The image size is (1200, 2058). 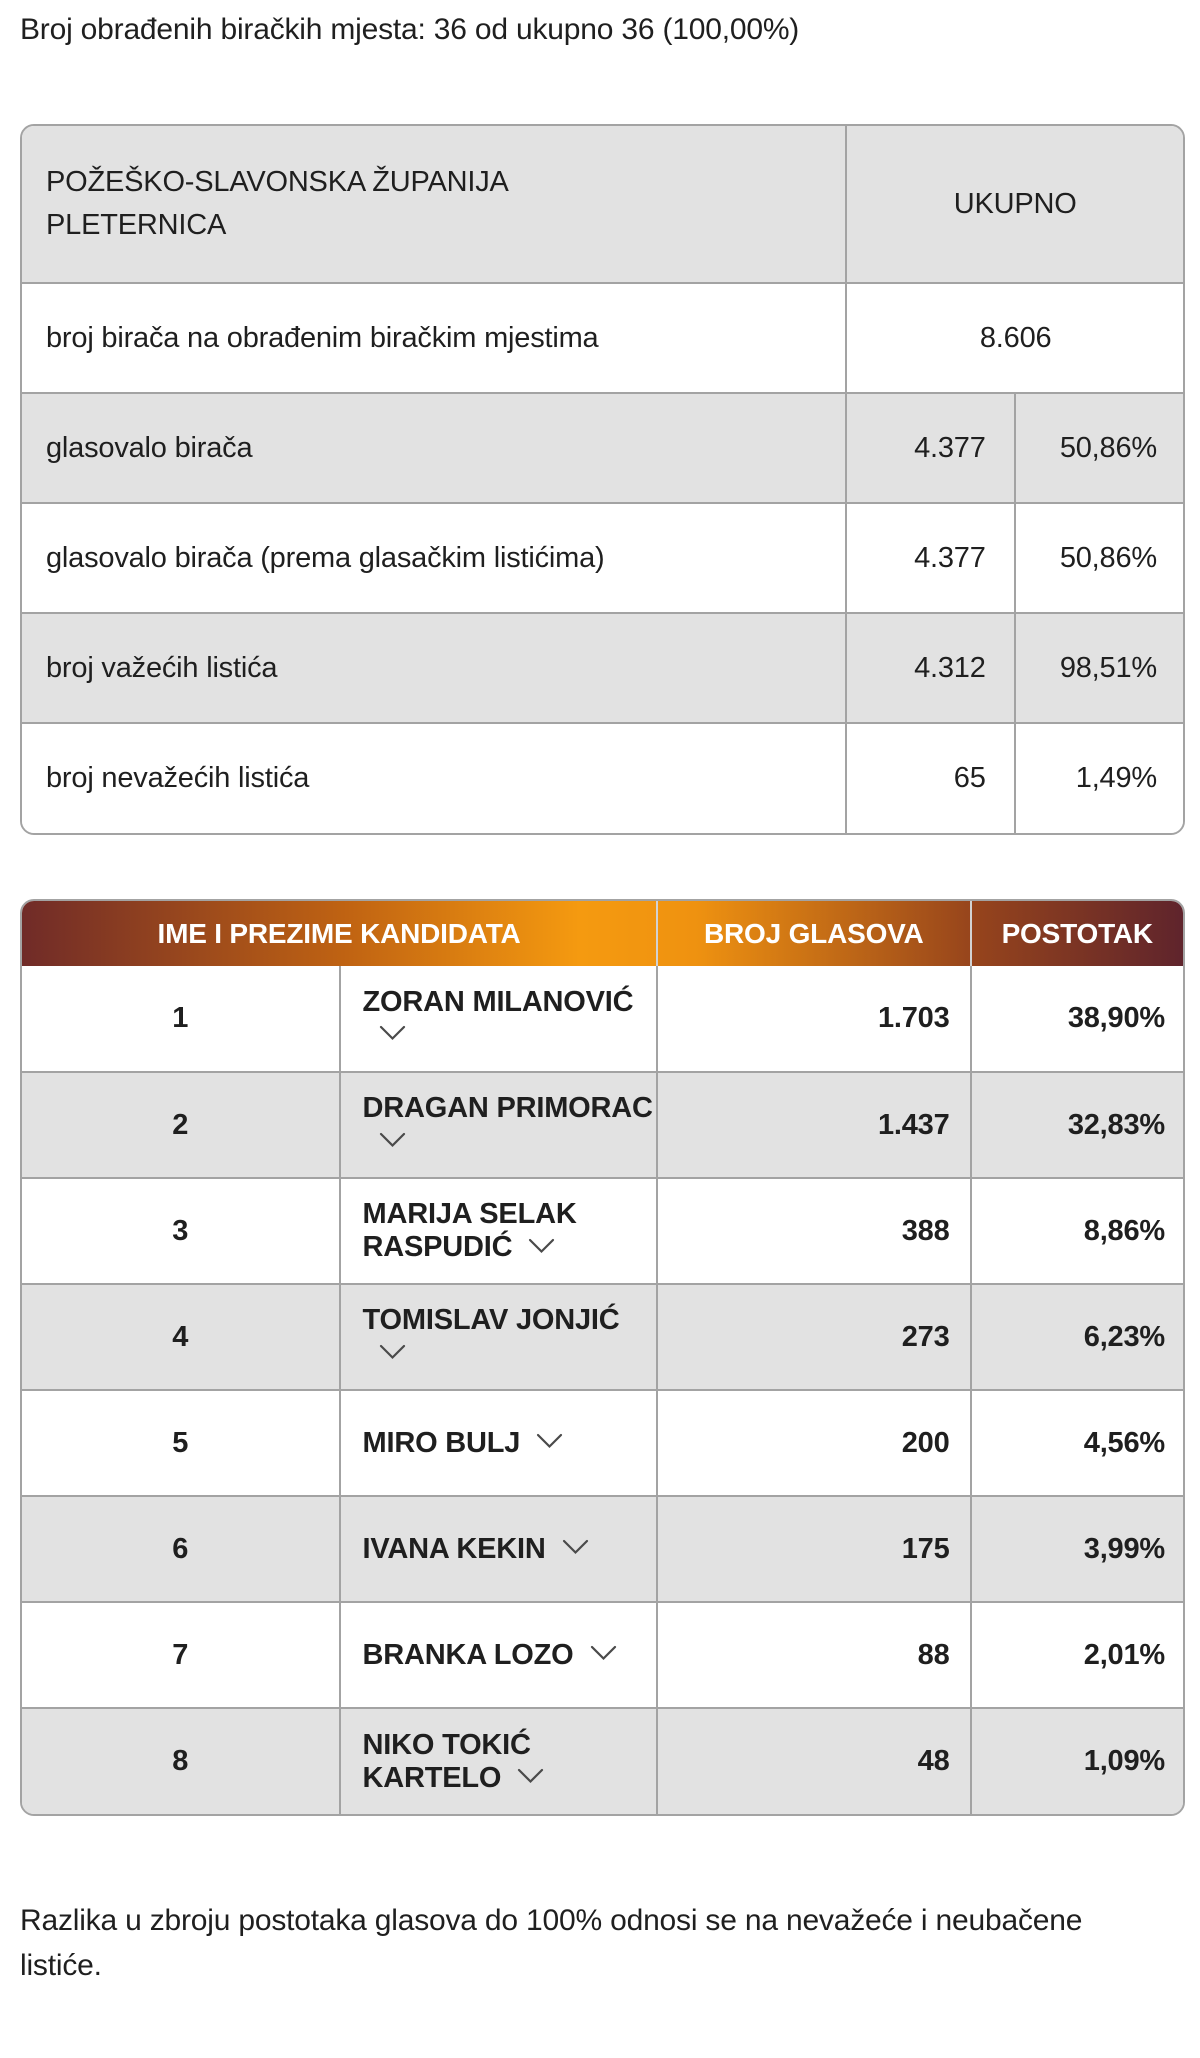 I want to click on candidate-rank: 6, so click(x=181, y=1549).